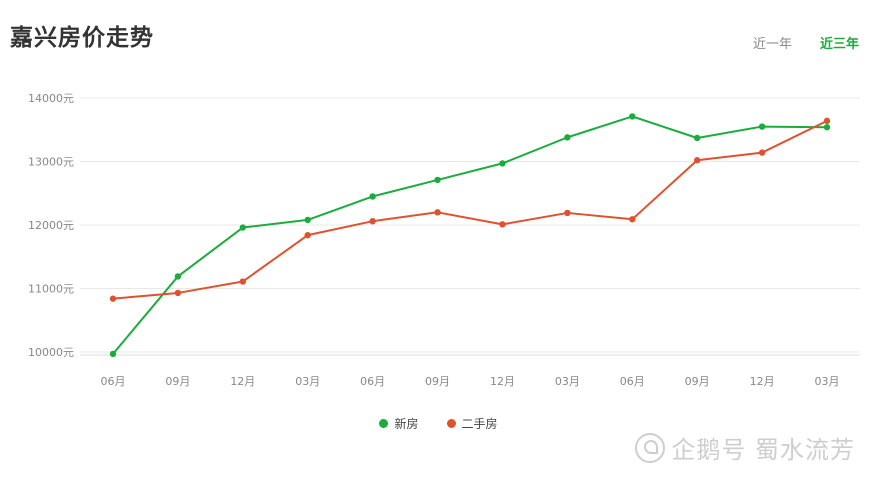 This screenshot has width=877, height=478. I want to click on y-tick-label: 10000元, so click(51, 352).